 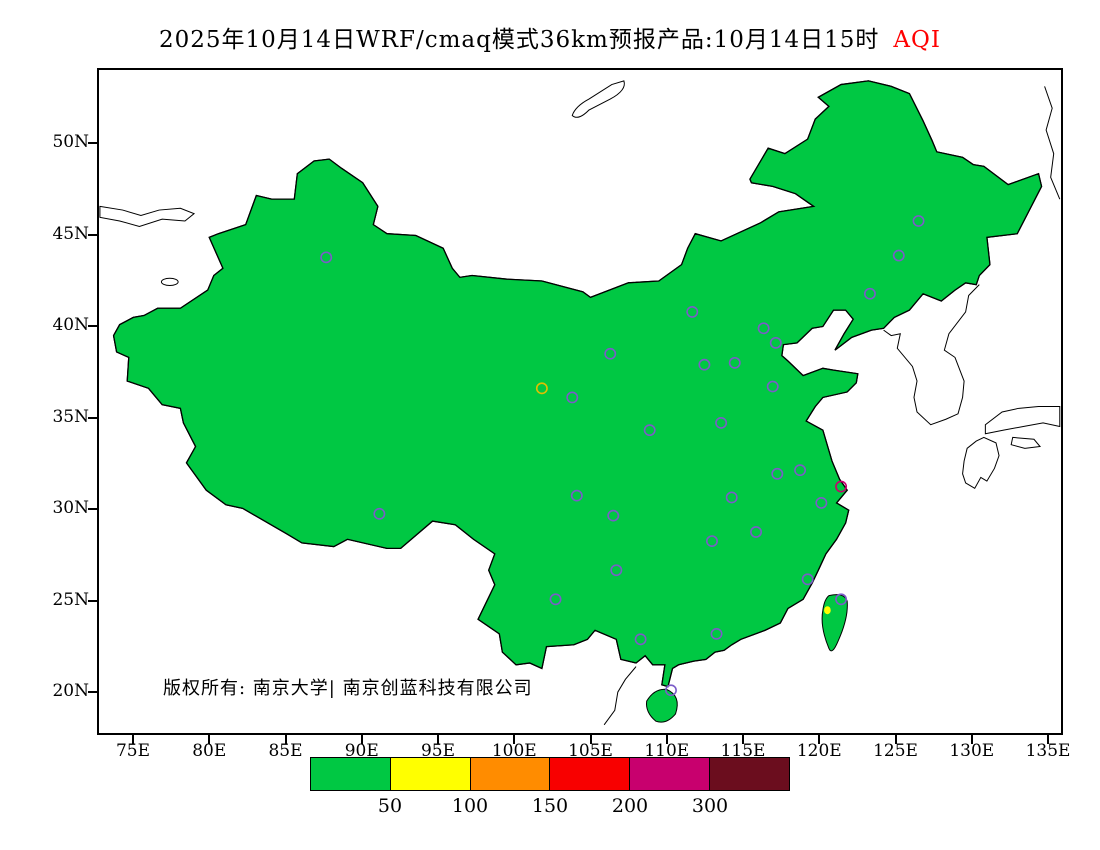 I want to click on colorbar-boundary-label: 300, so click(x=710, y=806).